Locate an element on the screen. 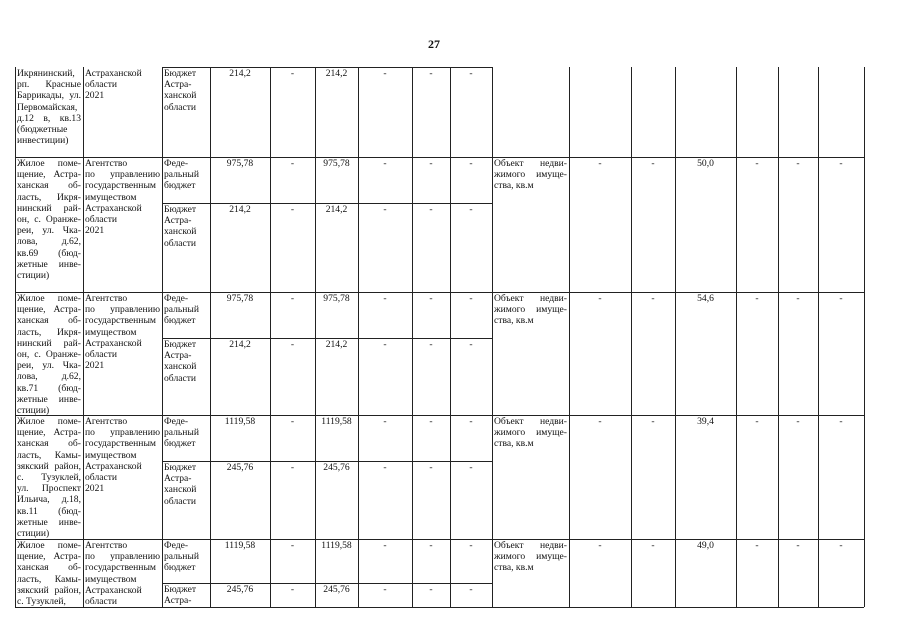  cell-text-line: стиции) is located at coordinates (33, 276).